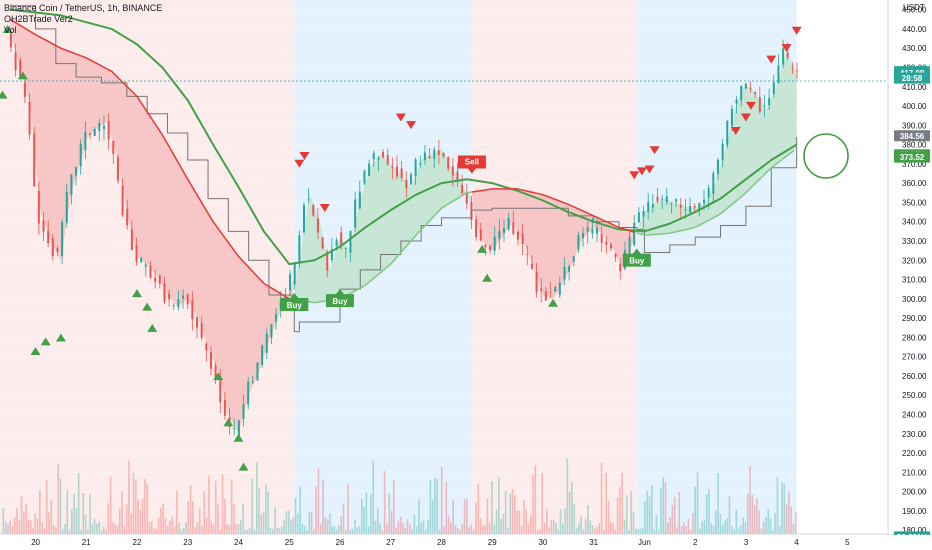  Describe the element at coordinates (38, 19) in the screenshot. I see `indicator-title: OH2BTrade Ver2` at that location.